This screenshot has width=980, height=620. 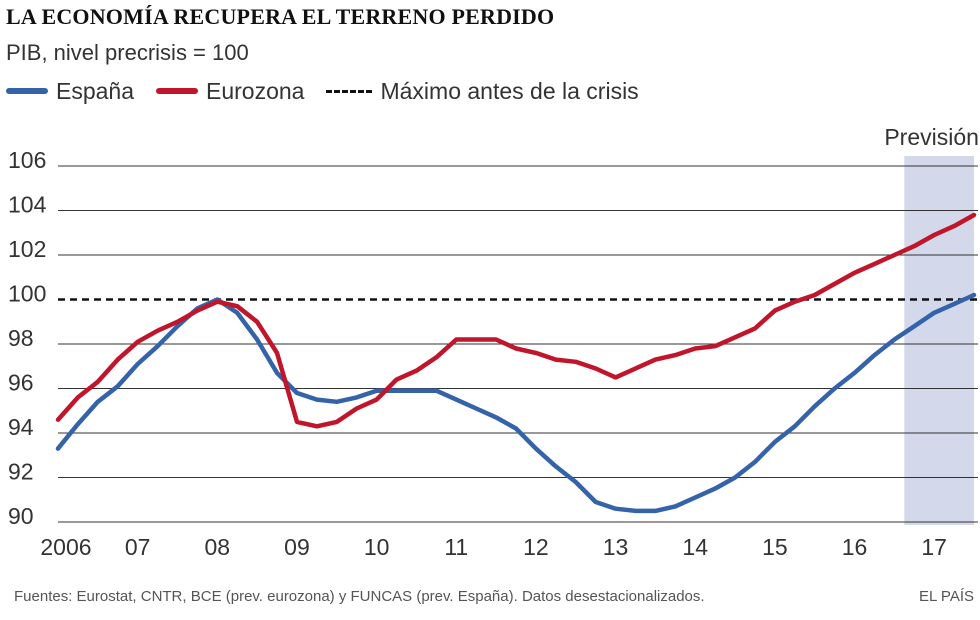 I want to click on x-tick-label-16: 16, so click(x=855, y=547).